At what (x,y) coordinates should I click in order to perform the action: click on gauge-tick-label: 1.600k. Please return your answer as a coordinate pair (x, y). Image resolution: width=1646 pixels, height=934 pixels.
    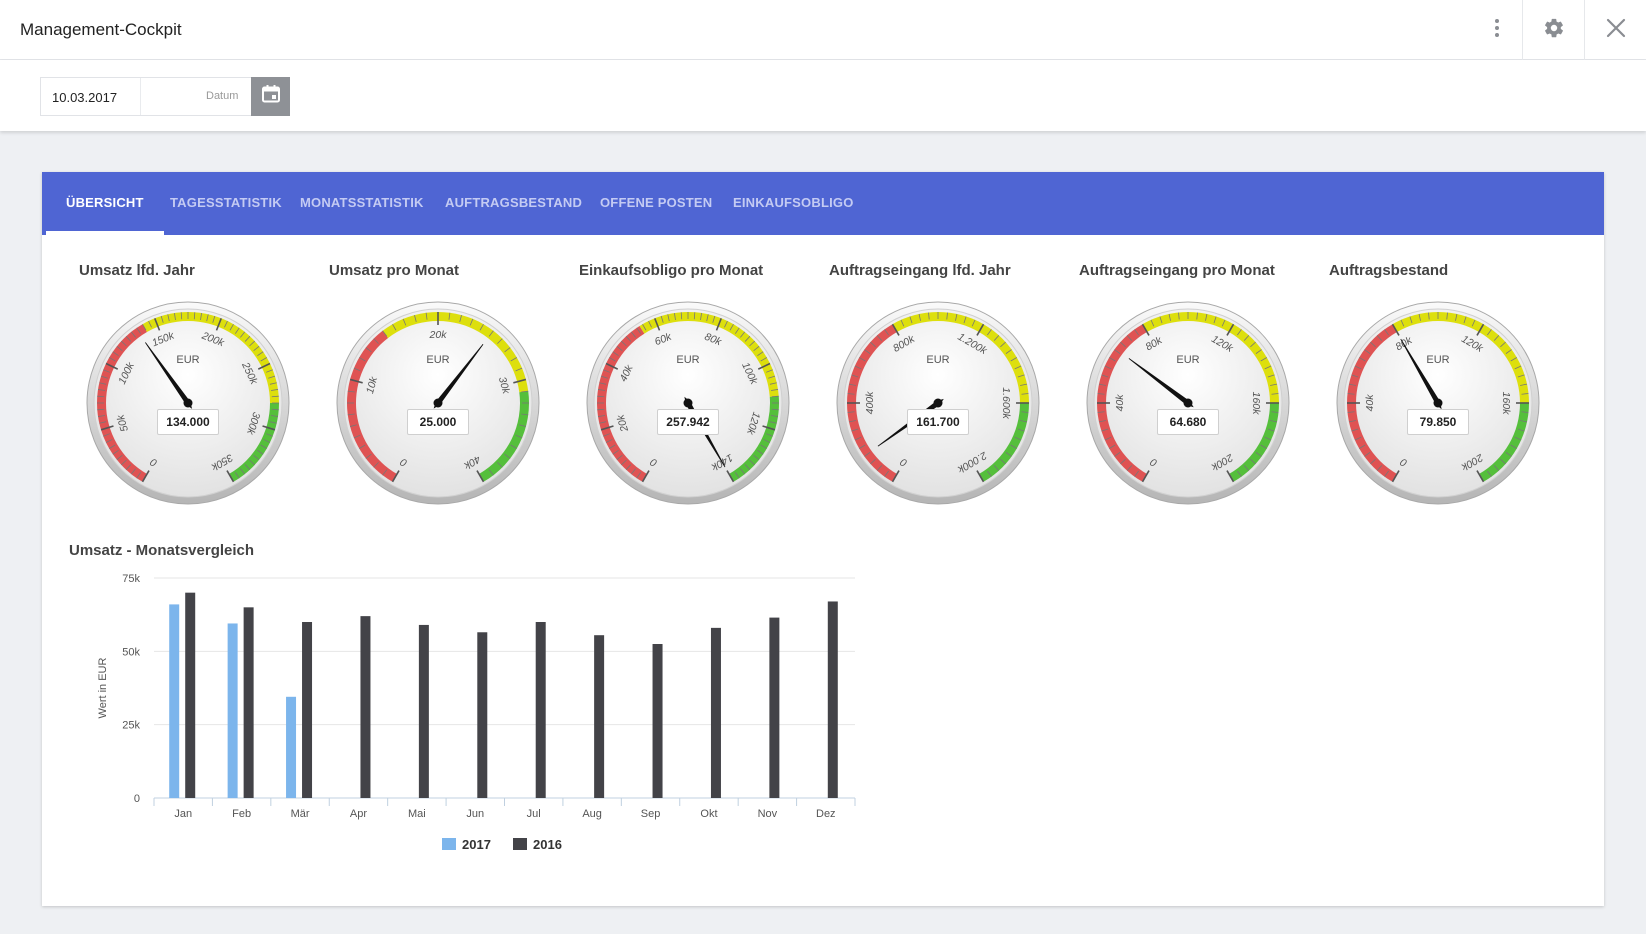
    Looking at the image, I should click on (1006, 403).